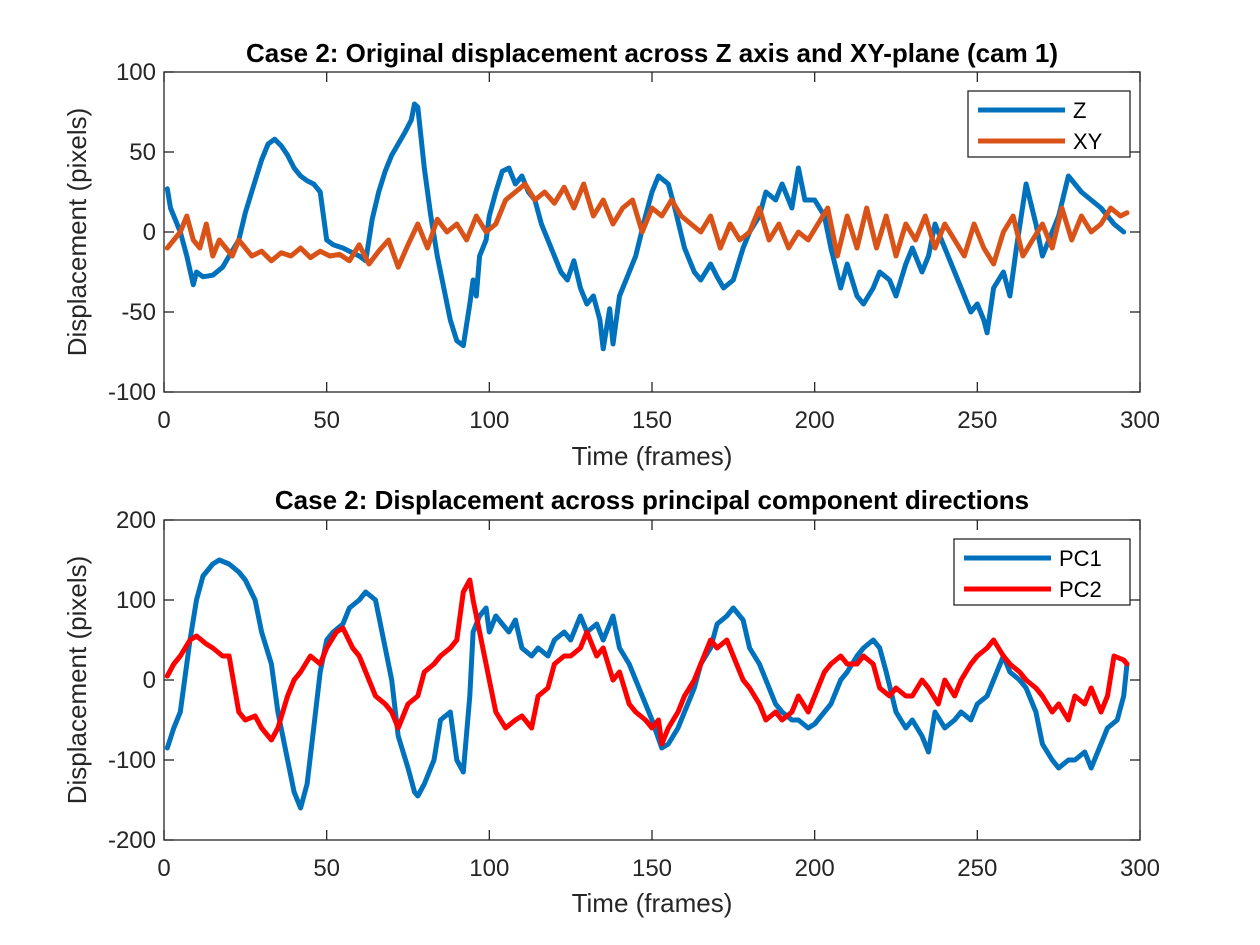 Image resolution: width=1260 pixels, height=945 pixels. What do you see at coordinates (142, 152) in the screenshot?
I see `y-tick-label: 50` at bounding box center [142, 152].